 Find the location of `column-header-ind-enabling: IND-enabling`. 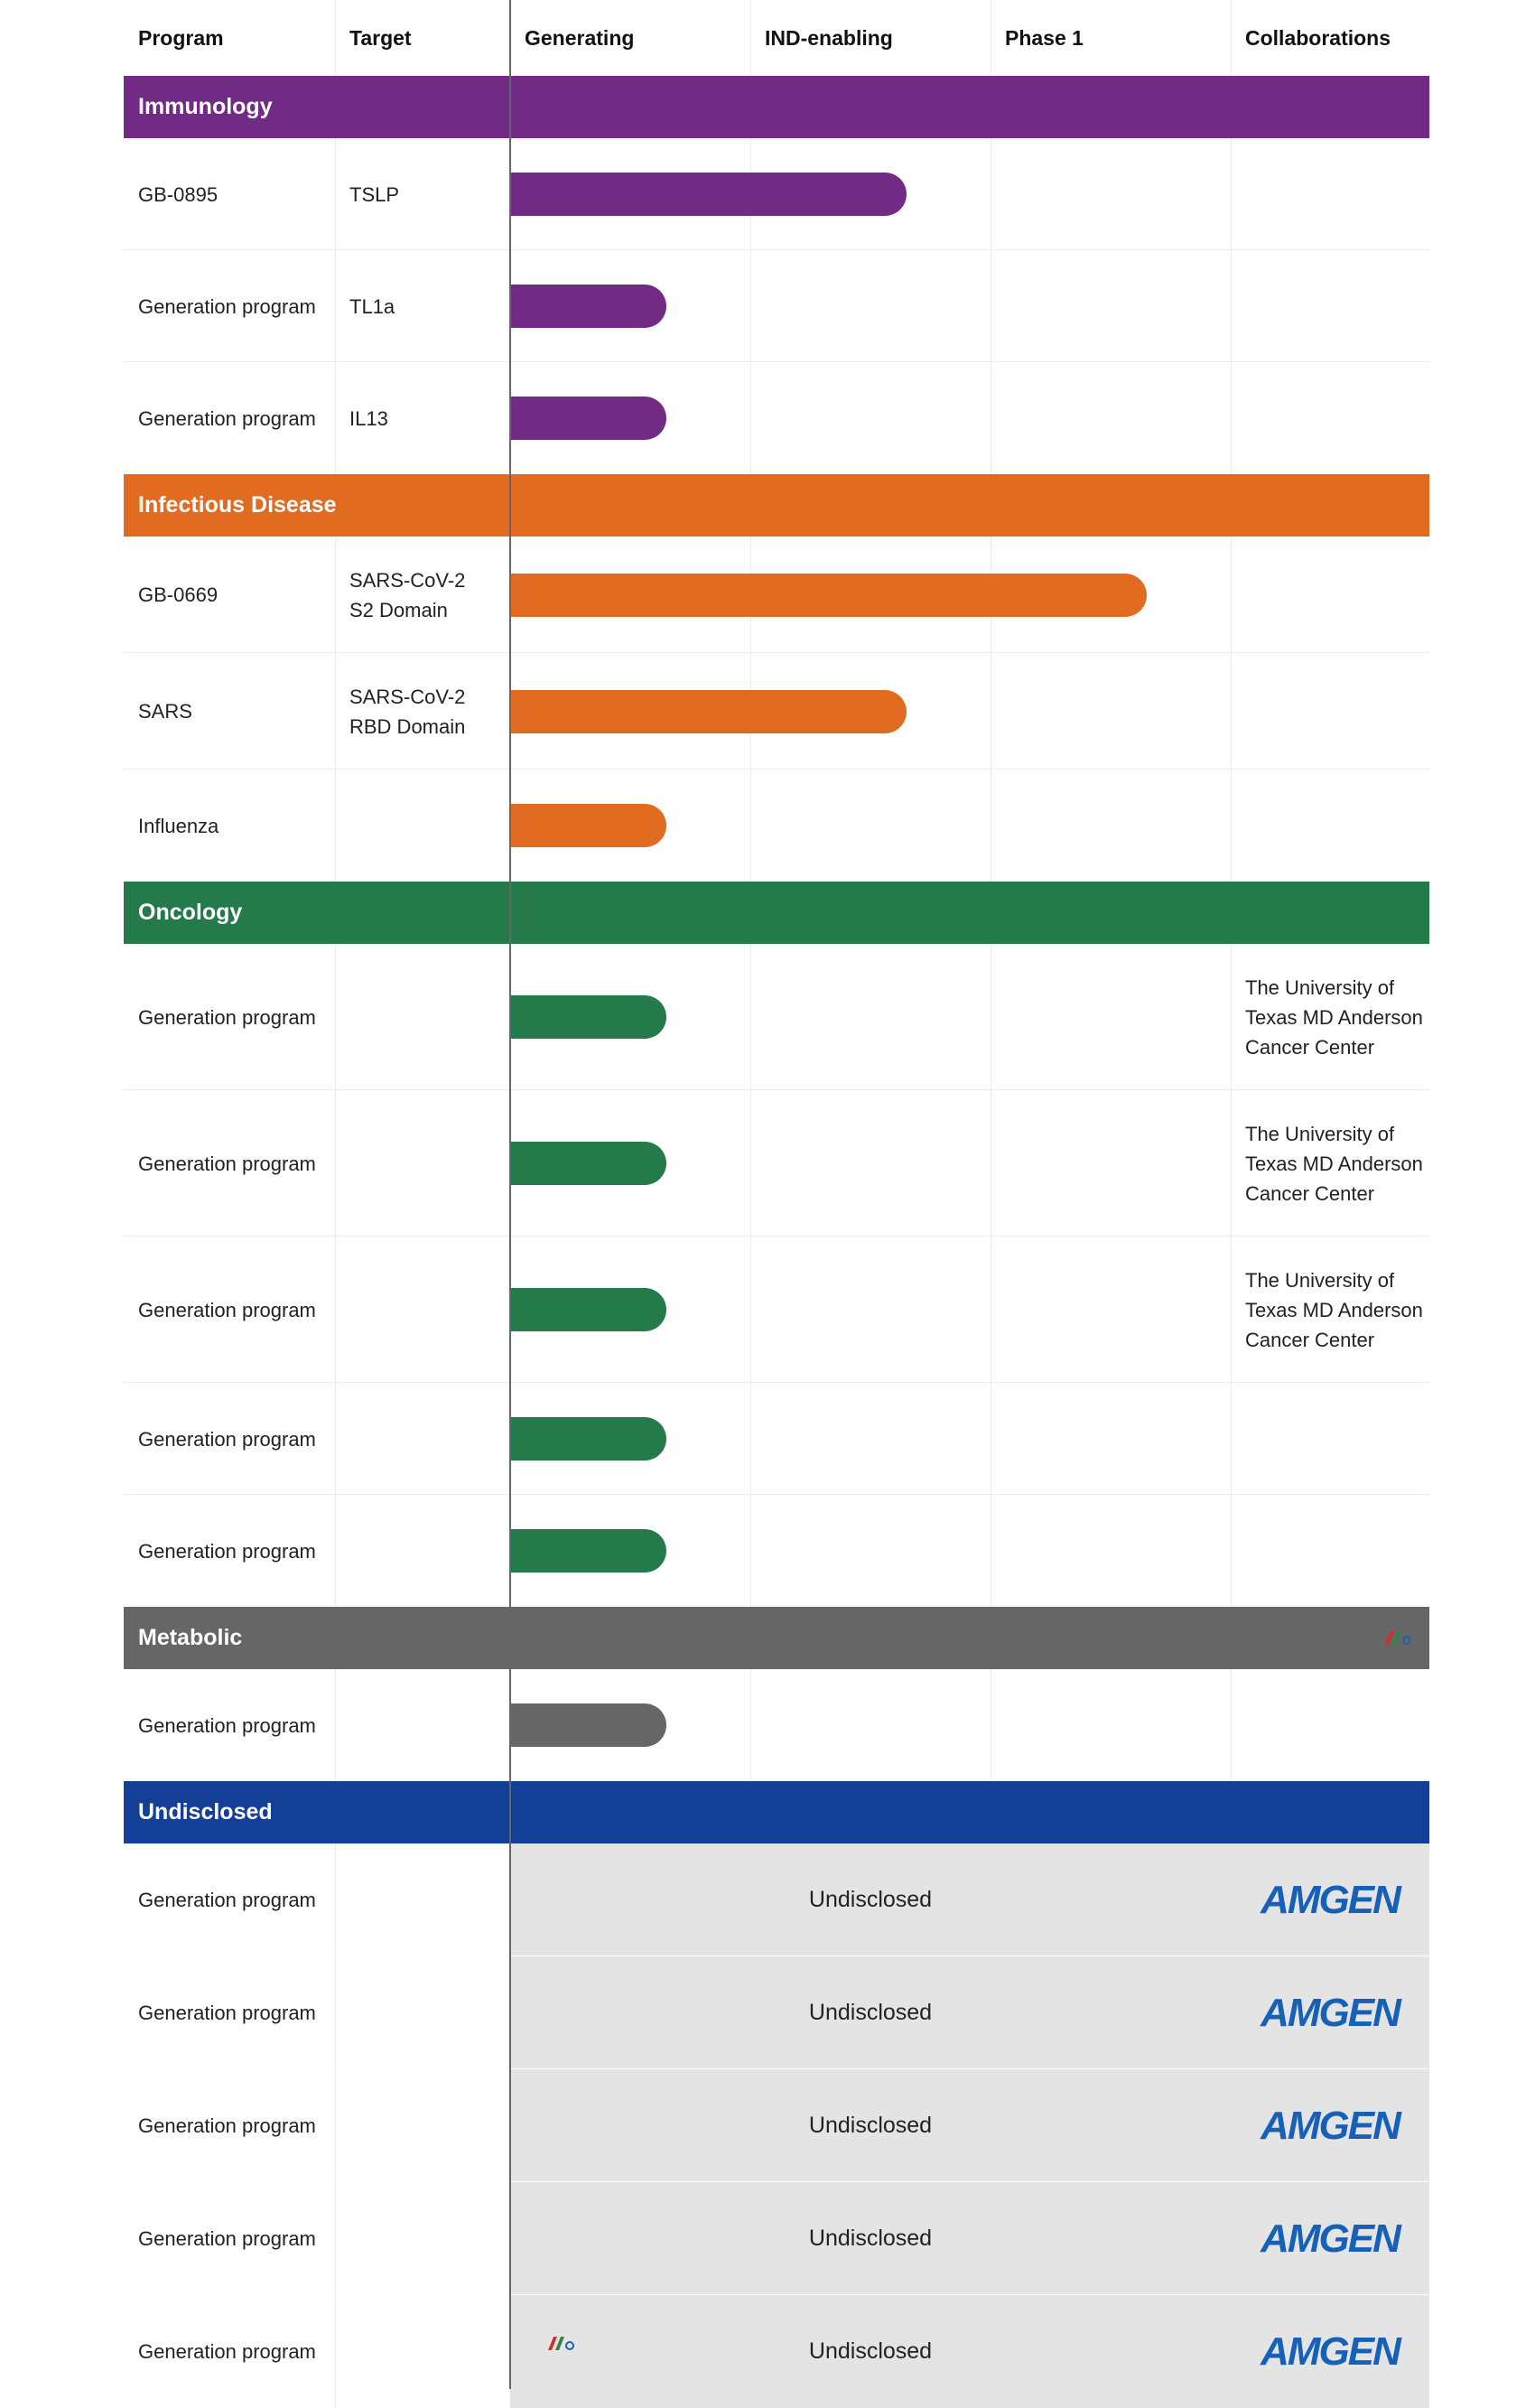

column-header-ind-enabling: IND-enabling is located at coordinates (829, 37).